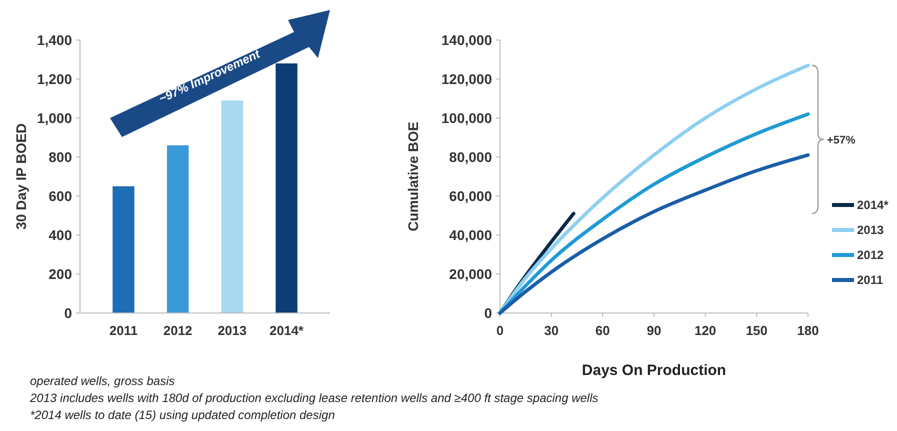  What do you see at coordinates (60, 156) in the screenshot?
I see `y-tick-label: 800` at bounding box center [60, 156].